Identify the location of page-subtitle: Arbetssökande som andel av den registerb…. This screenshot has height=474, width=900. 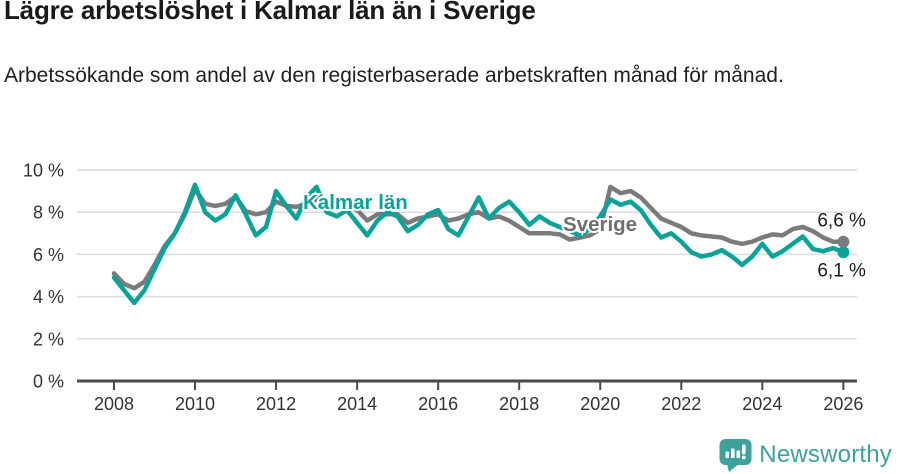
(394, 75).